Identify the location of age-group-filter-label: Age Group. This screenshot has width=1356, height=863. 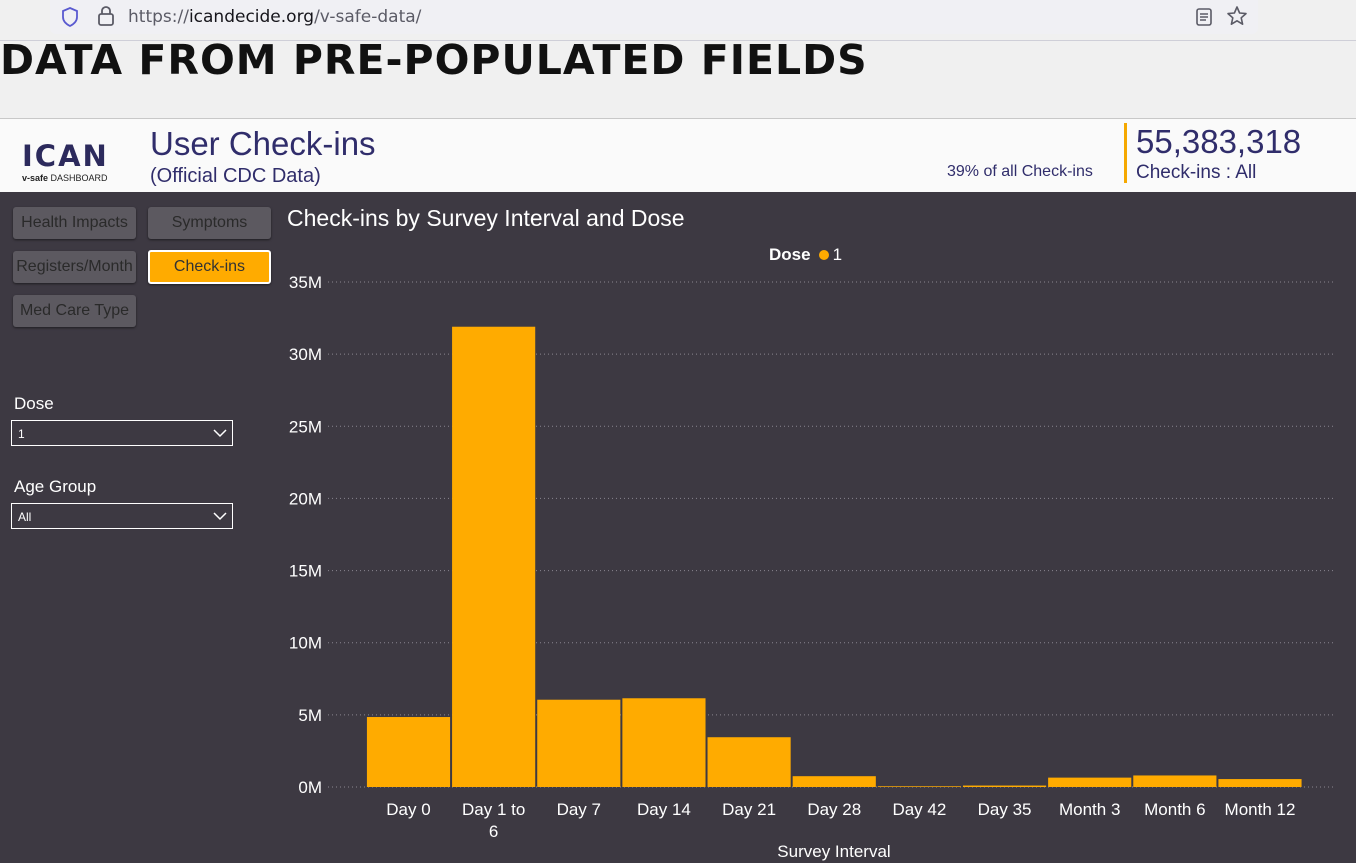
(55, 486).